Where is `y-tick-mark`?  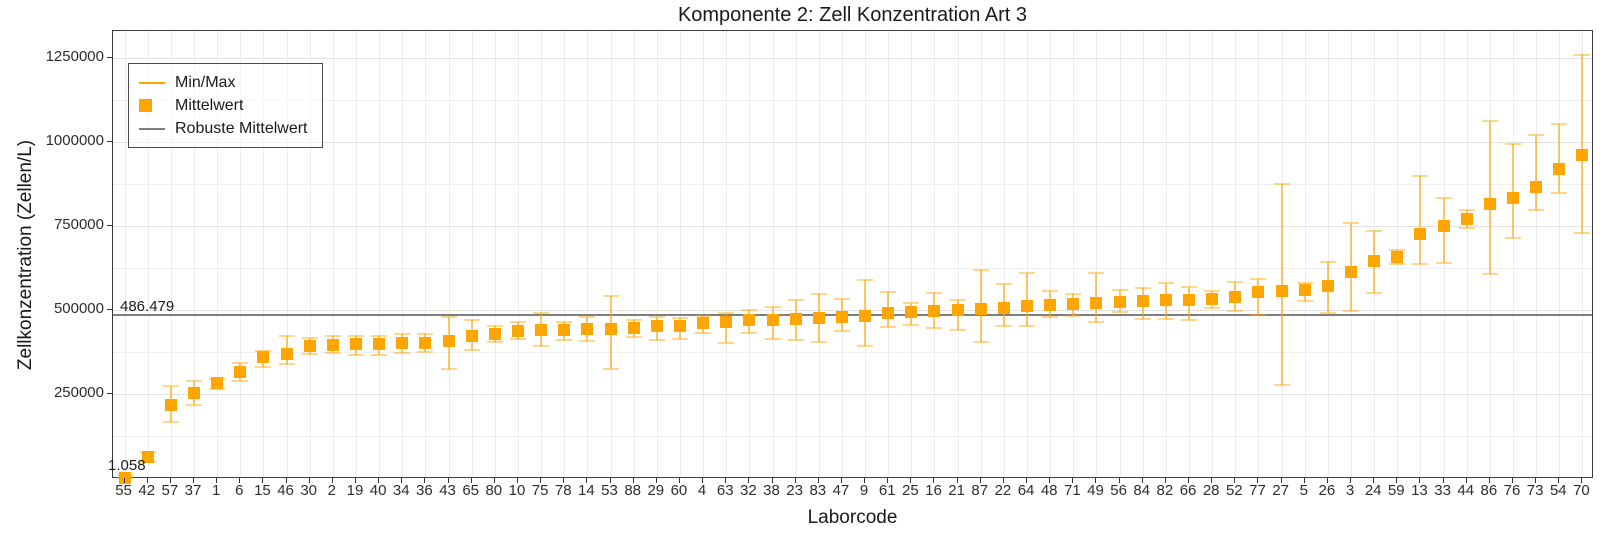
y-tick-mark is located at coordinates (109, 142).